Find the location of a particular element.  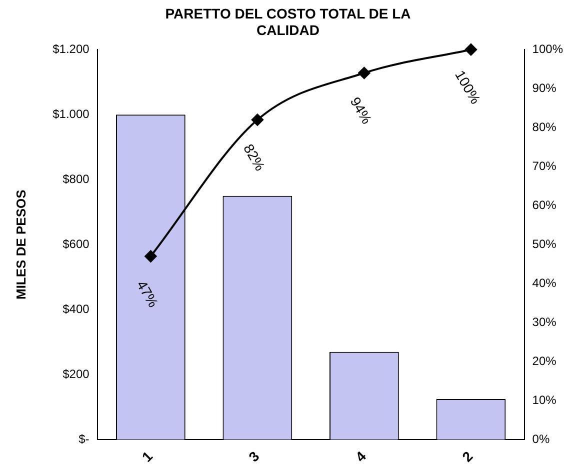

y-tick-label: $800 is located at coordinates (76, 179).